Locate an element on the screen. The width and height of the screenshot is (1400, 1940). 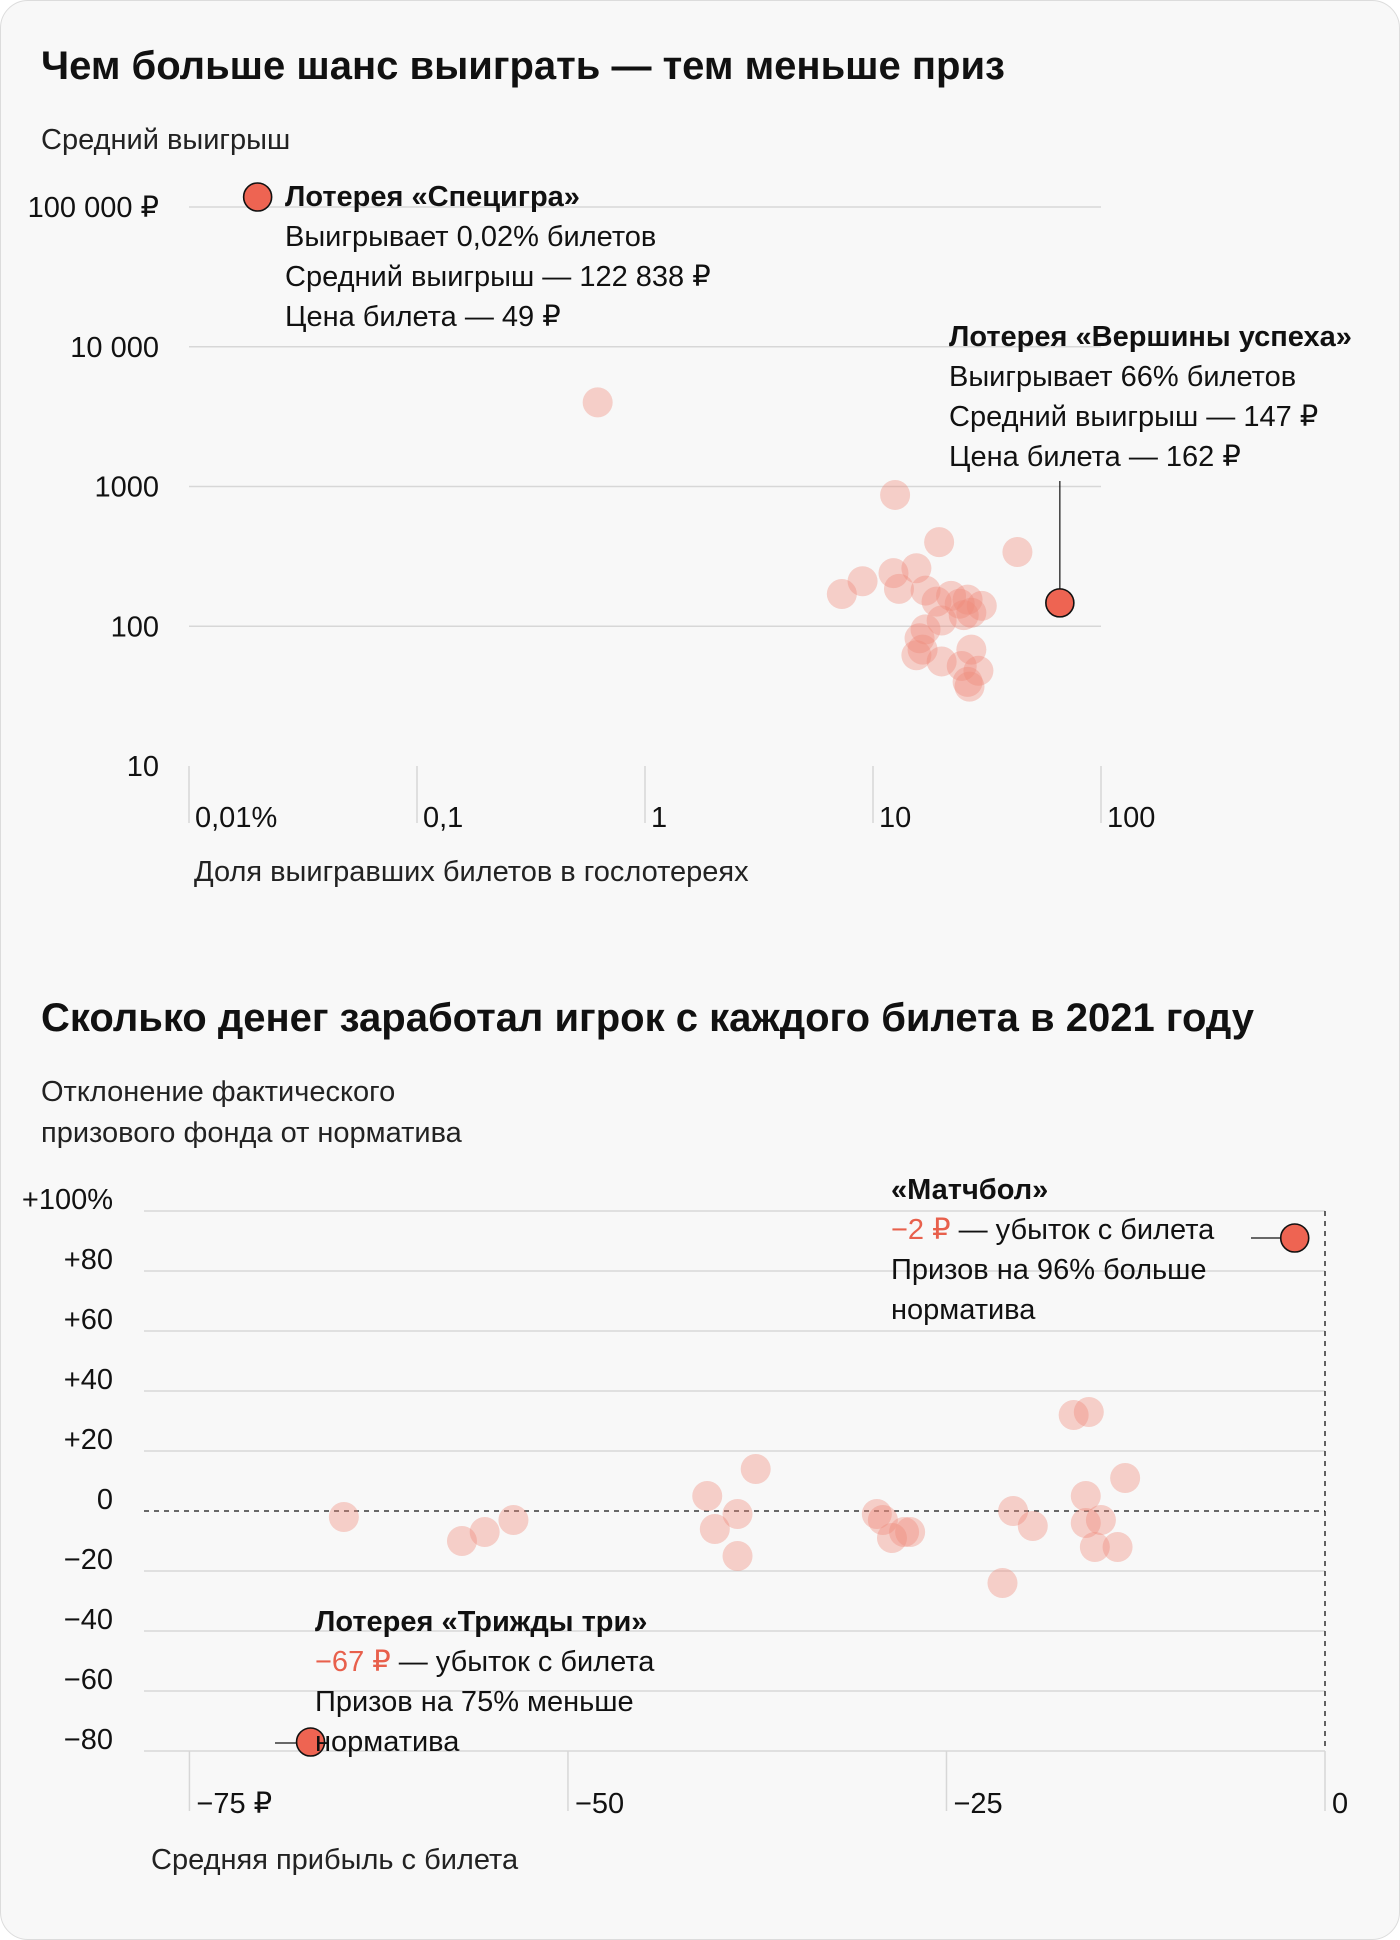
chart2-x-tick-label: −25 is located at coordinates (977, 1804).